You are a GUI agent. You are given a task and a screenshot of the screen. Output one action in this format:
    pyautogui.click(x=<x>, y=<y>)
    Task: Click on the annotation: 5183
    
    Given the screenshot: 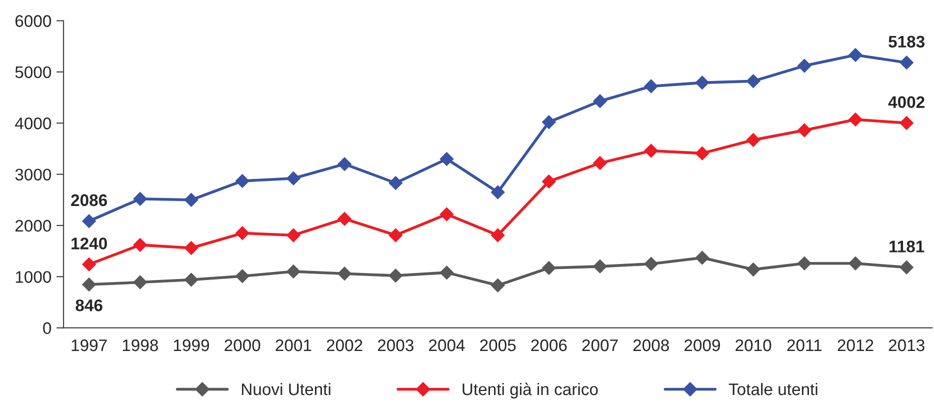 What is the action you would take?
    pyautogui.click(x=906, y=42)
    